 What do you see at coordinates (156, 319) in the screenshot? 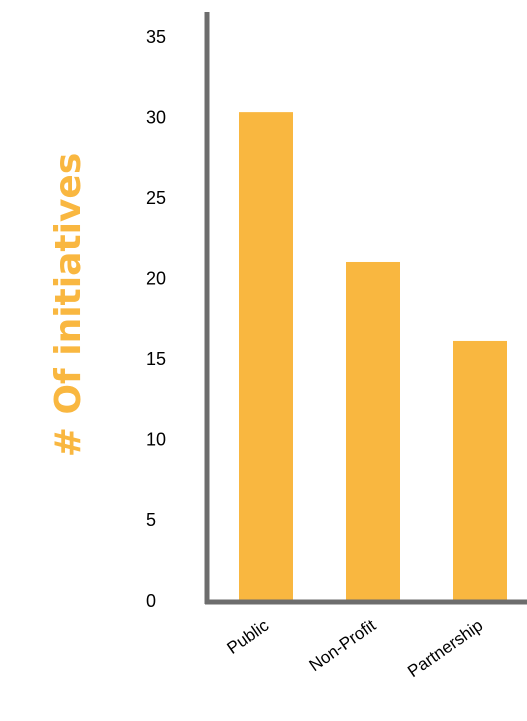
I see `y-axis-ticks: 0 5 10 15 20 25 30 35` at bounding box center [156, 319].